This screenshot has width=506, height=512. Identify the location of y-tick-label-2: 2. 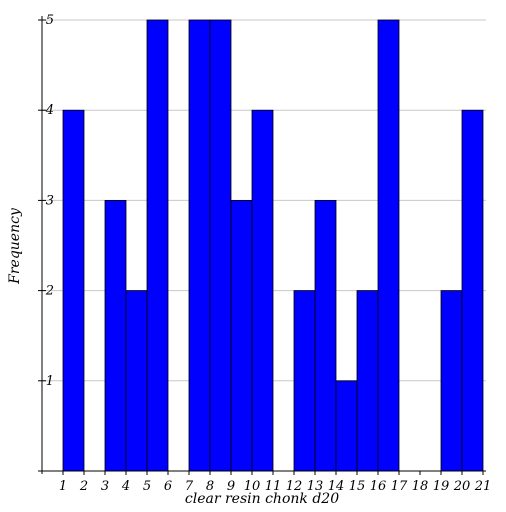
(49, 291).